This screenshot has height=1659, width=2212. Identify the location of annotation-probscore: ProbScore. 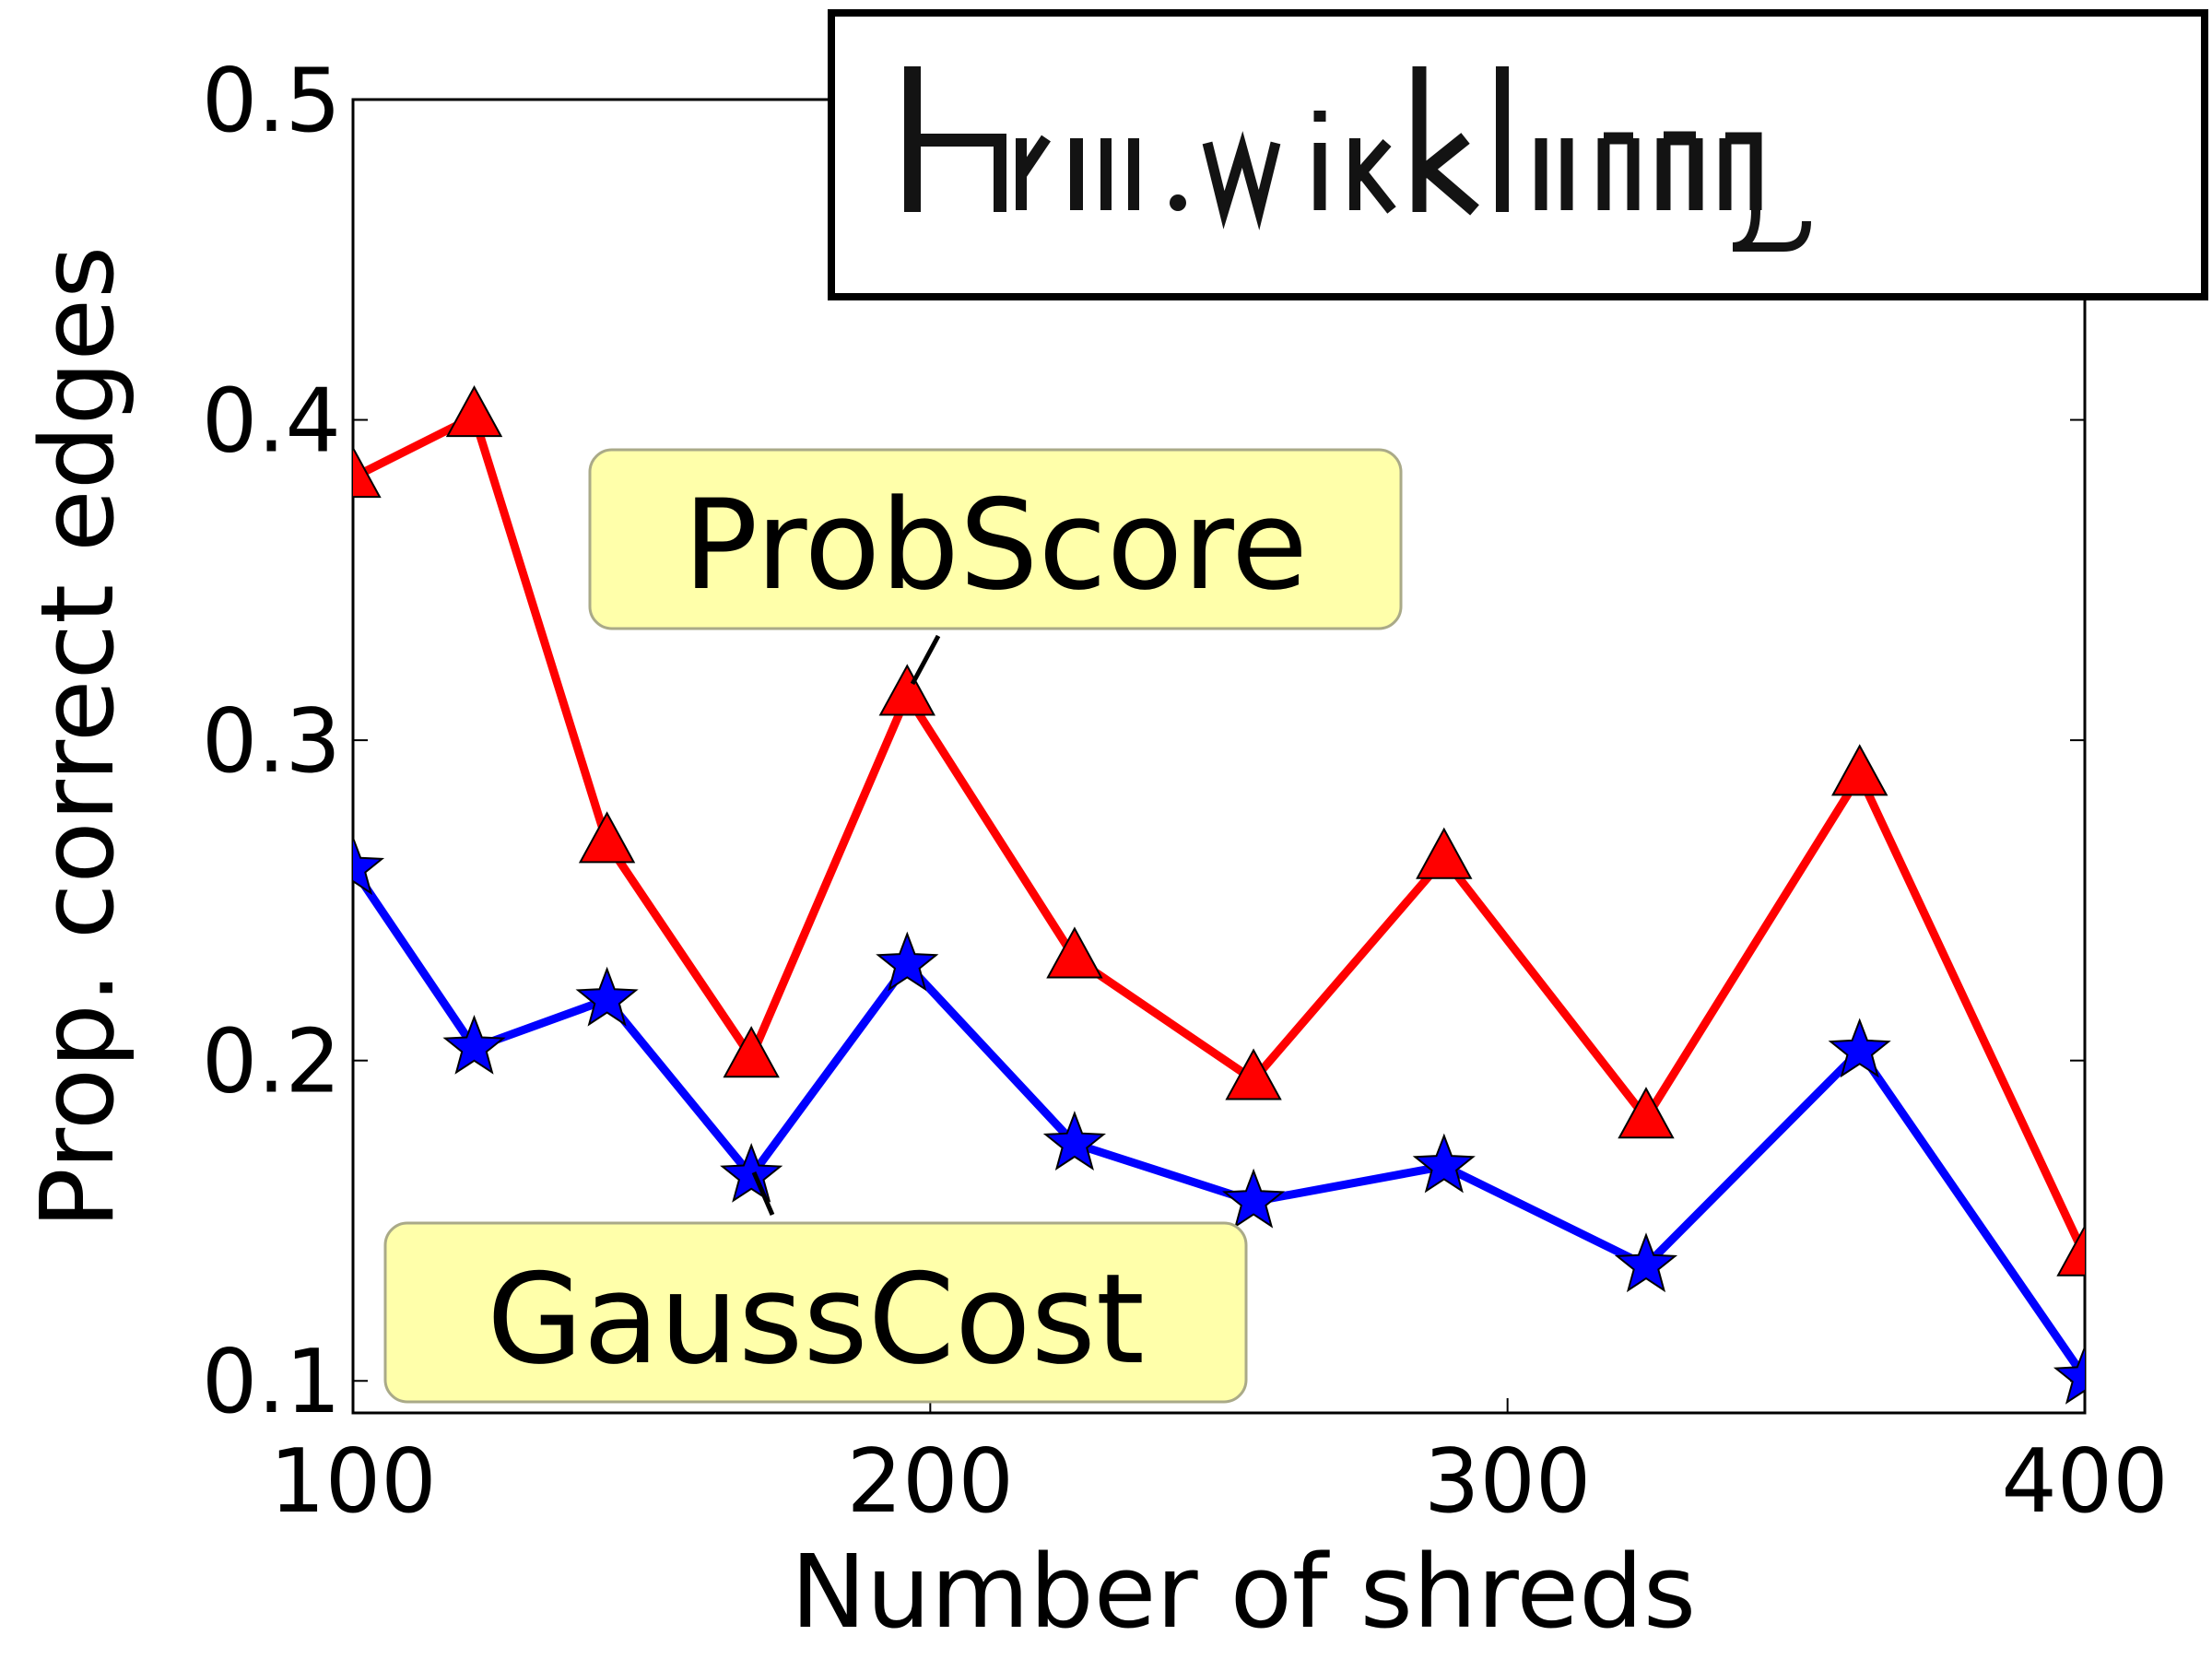
(995, 567).